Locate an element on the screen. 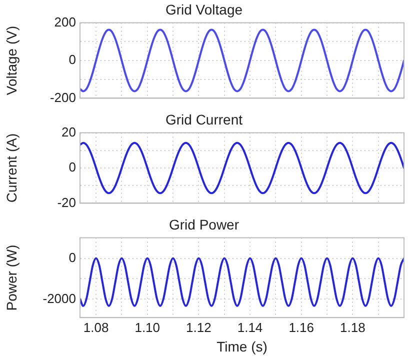 Image resolution: width=416 pixels, height=358 pixels. chart-title: Grid Voltage is located at coordinates (204, 9).